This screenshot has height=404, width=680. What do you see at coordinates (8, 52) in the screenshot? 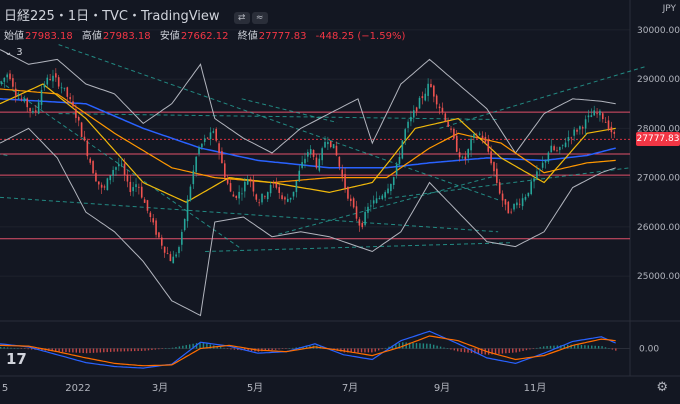
I see `chevron-down-icon: ⌄` at bounding box center [8, 52].